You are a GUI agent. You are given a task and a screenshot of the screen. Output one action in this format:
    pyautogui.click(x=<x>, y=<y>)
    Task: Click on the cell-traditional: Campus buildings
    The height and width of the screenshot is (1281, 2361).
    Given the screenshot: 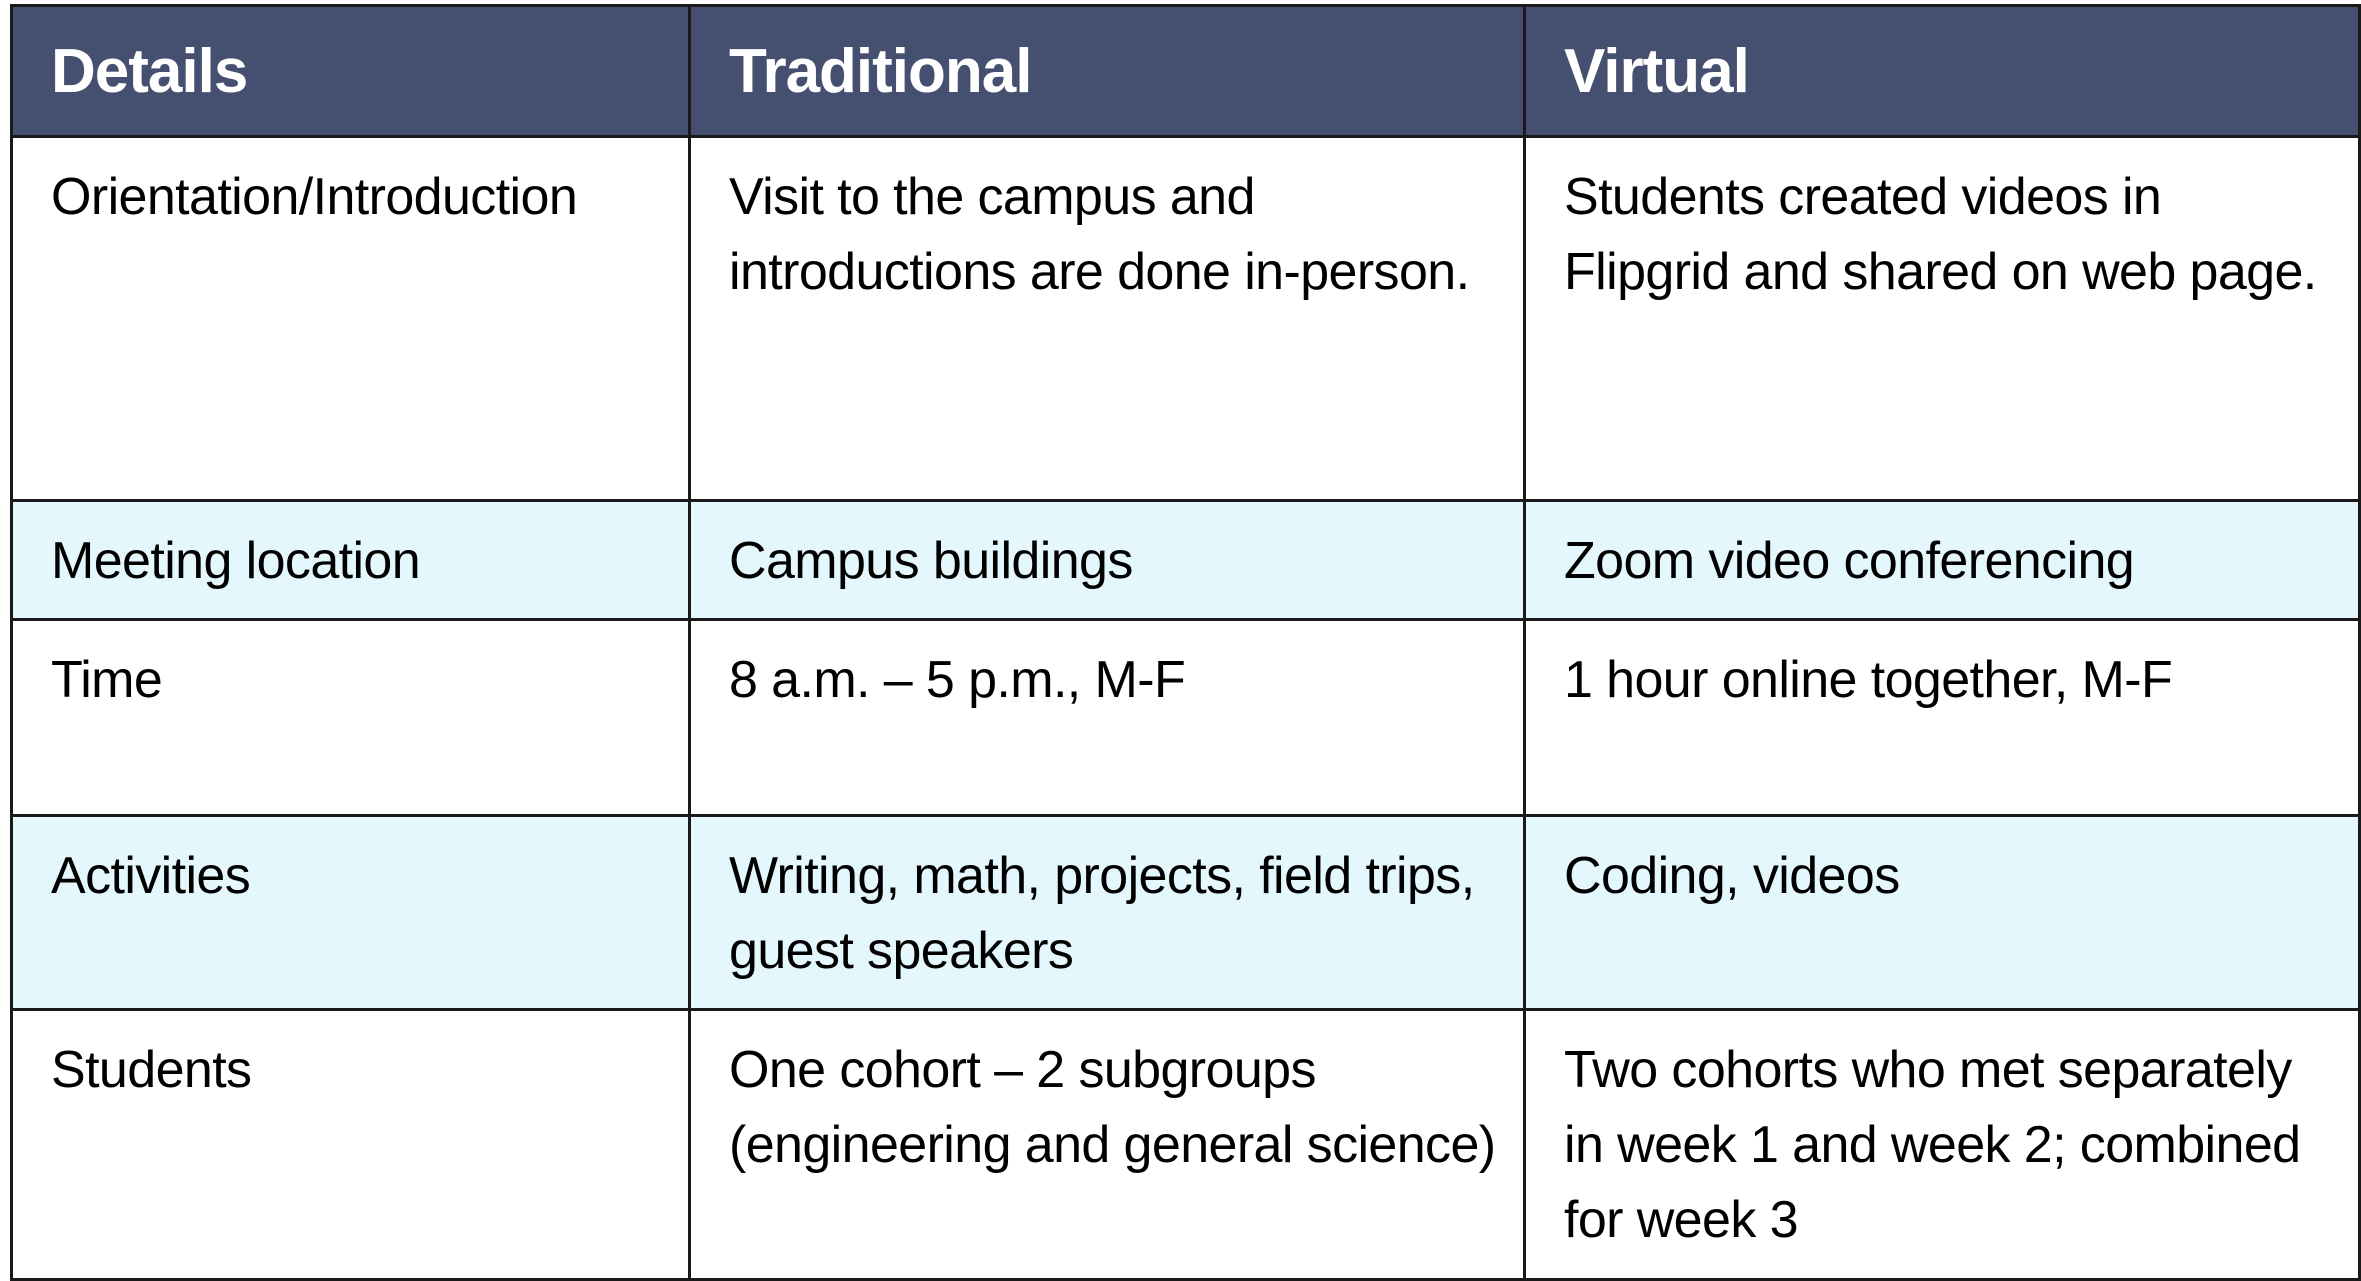 What is the action you would take?
    pyautogui.click(x=1107, y=560)
    